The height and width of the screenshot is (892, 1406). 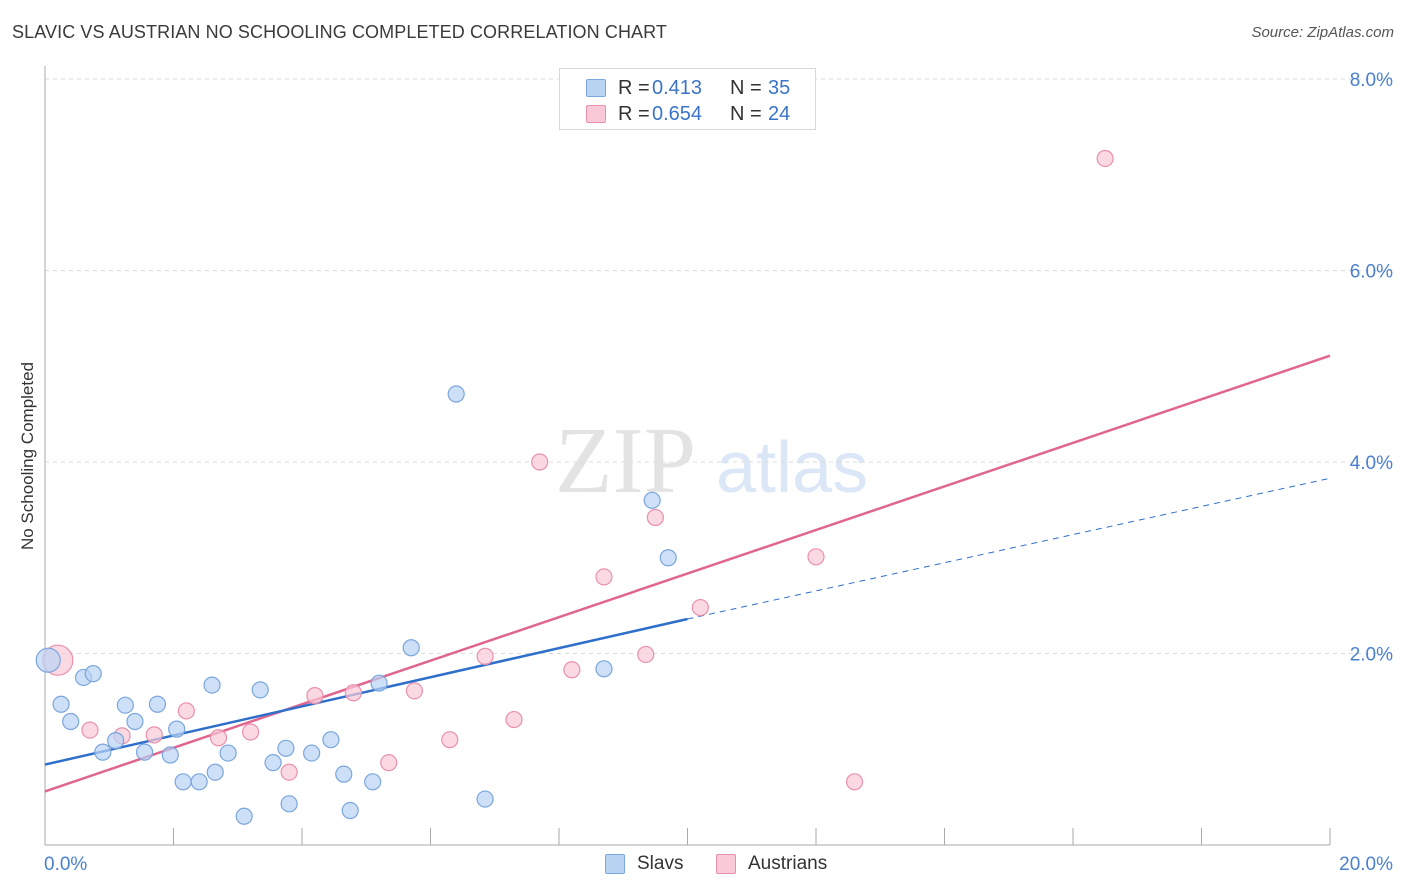 I want to click on slavs-n-value: 35, so click(x=779, y=87).